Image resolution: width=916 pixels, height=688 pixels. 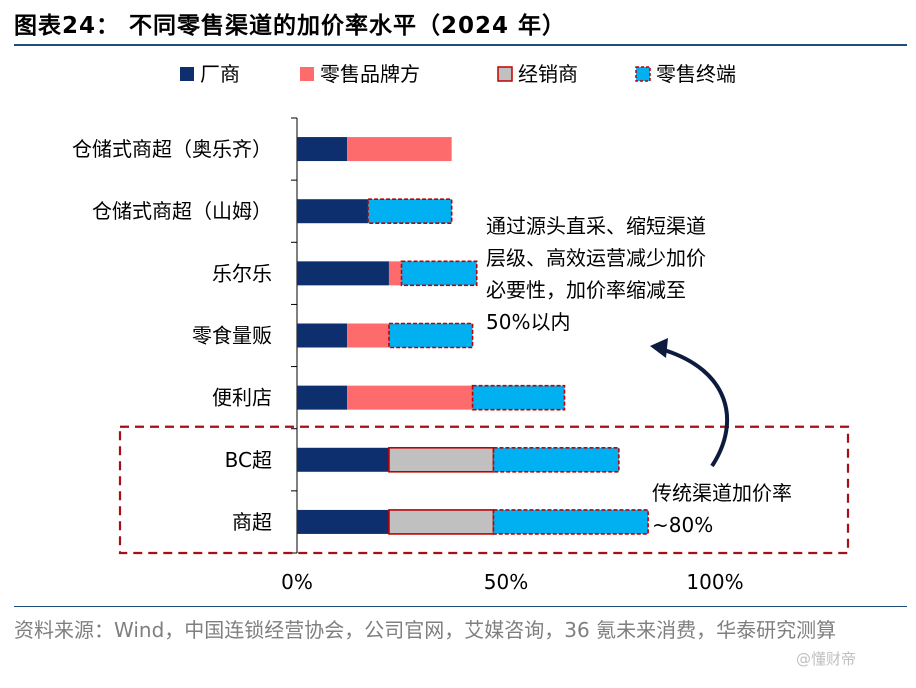 What do you see at coordinates (659, 348) in the screenshot?
I see `annotation-arrow-head` at bounding box center [659, 348].